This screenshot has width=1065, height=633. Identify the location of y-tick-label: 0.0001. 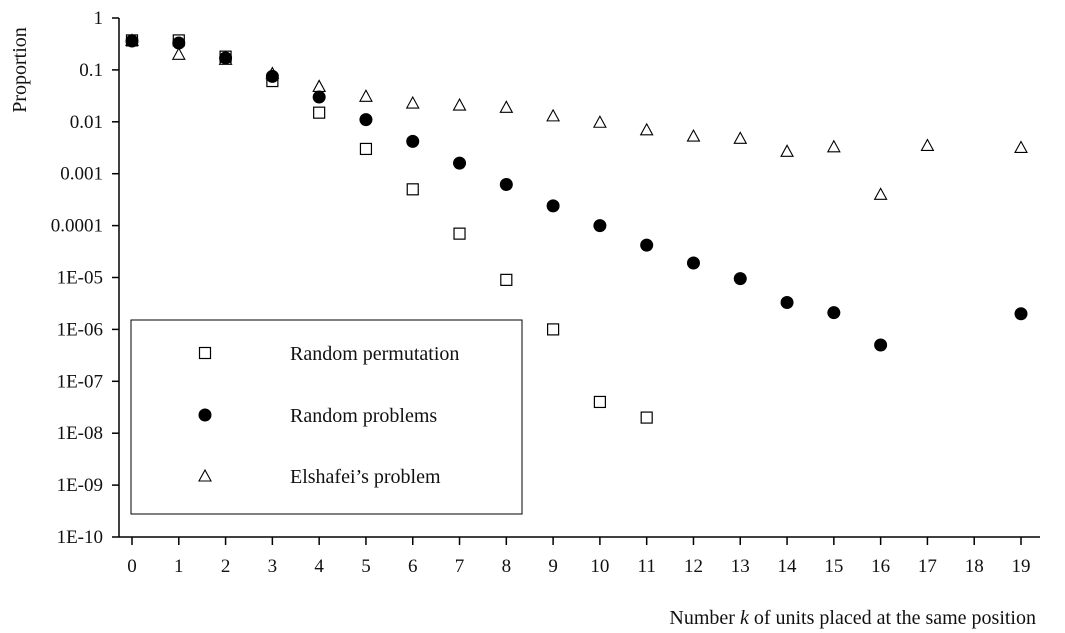
(77, 226).